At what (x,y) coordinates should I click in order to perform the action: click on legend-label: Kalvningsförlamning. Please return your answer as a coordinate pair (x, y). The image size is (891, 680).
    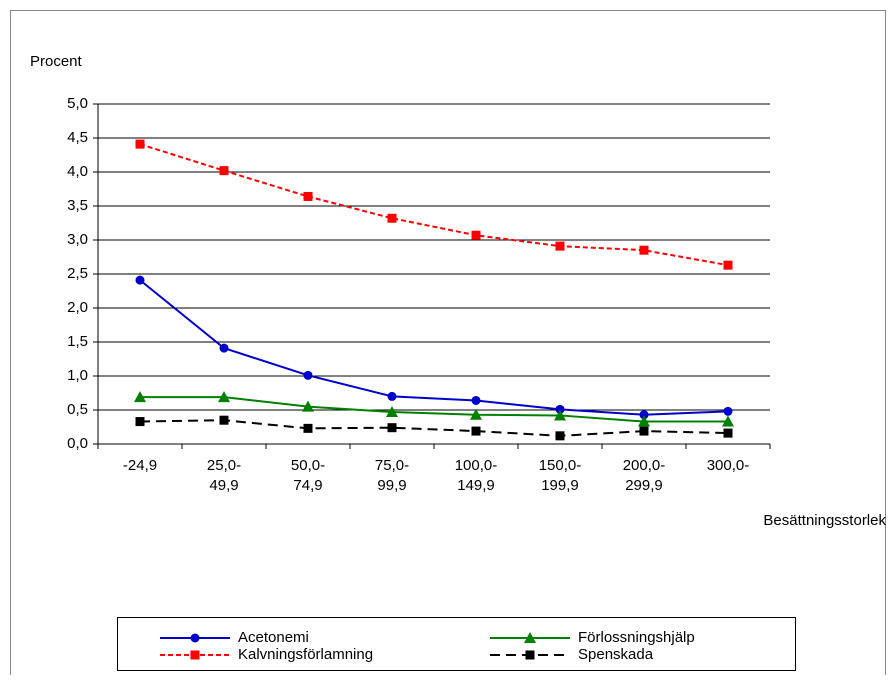
    Looking at the image, I should click on (305, 654).